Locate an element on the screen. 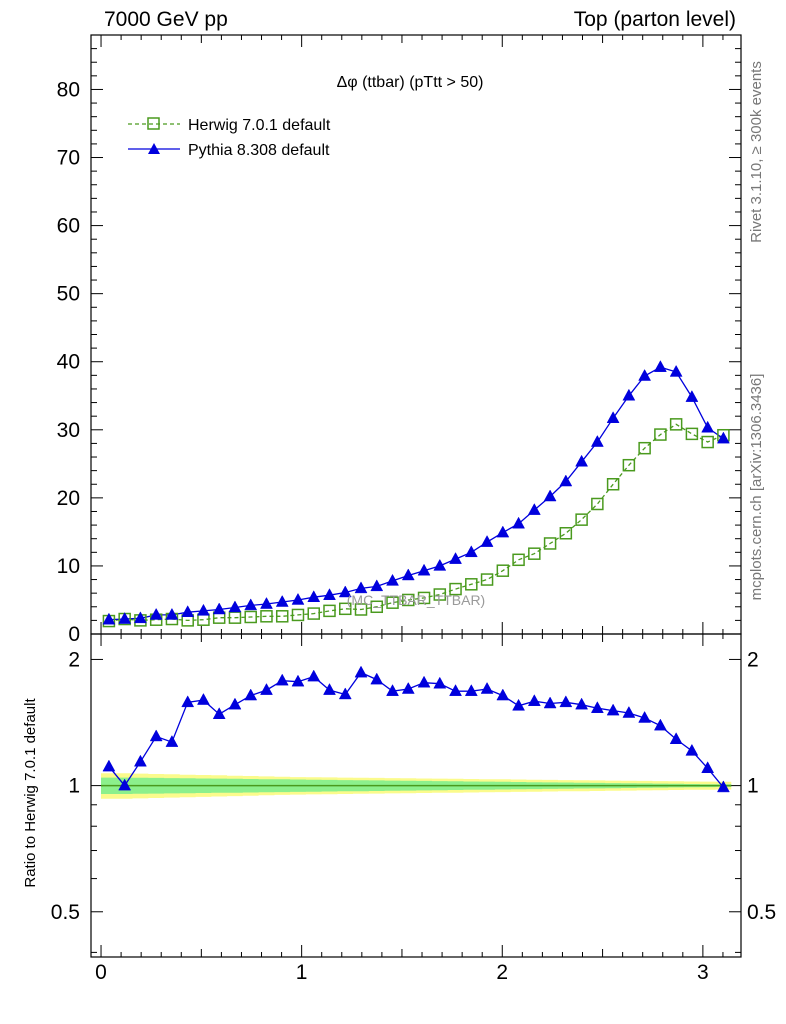  legend-pythia-label: Pythia 8.308 default is located at coordinates (259, 150).